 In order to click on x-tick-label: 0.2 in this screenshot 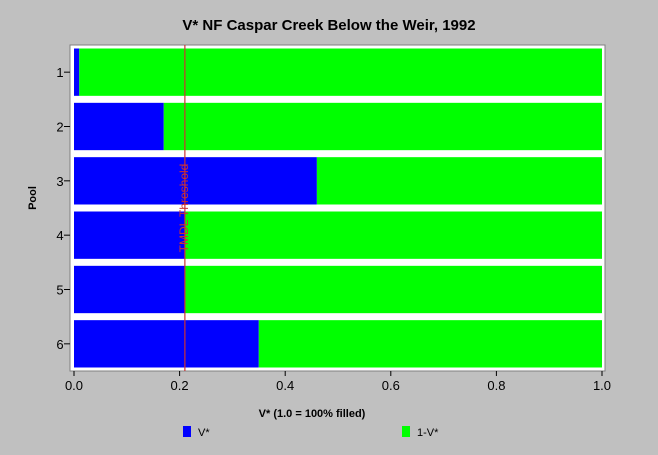, I will do `click(180, 385)`.